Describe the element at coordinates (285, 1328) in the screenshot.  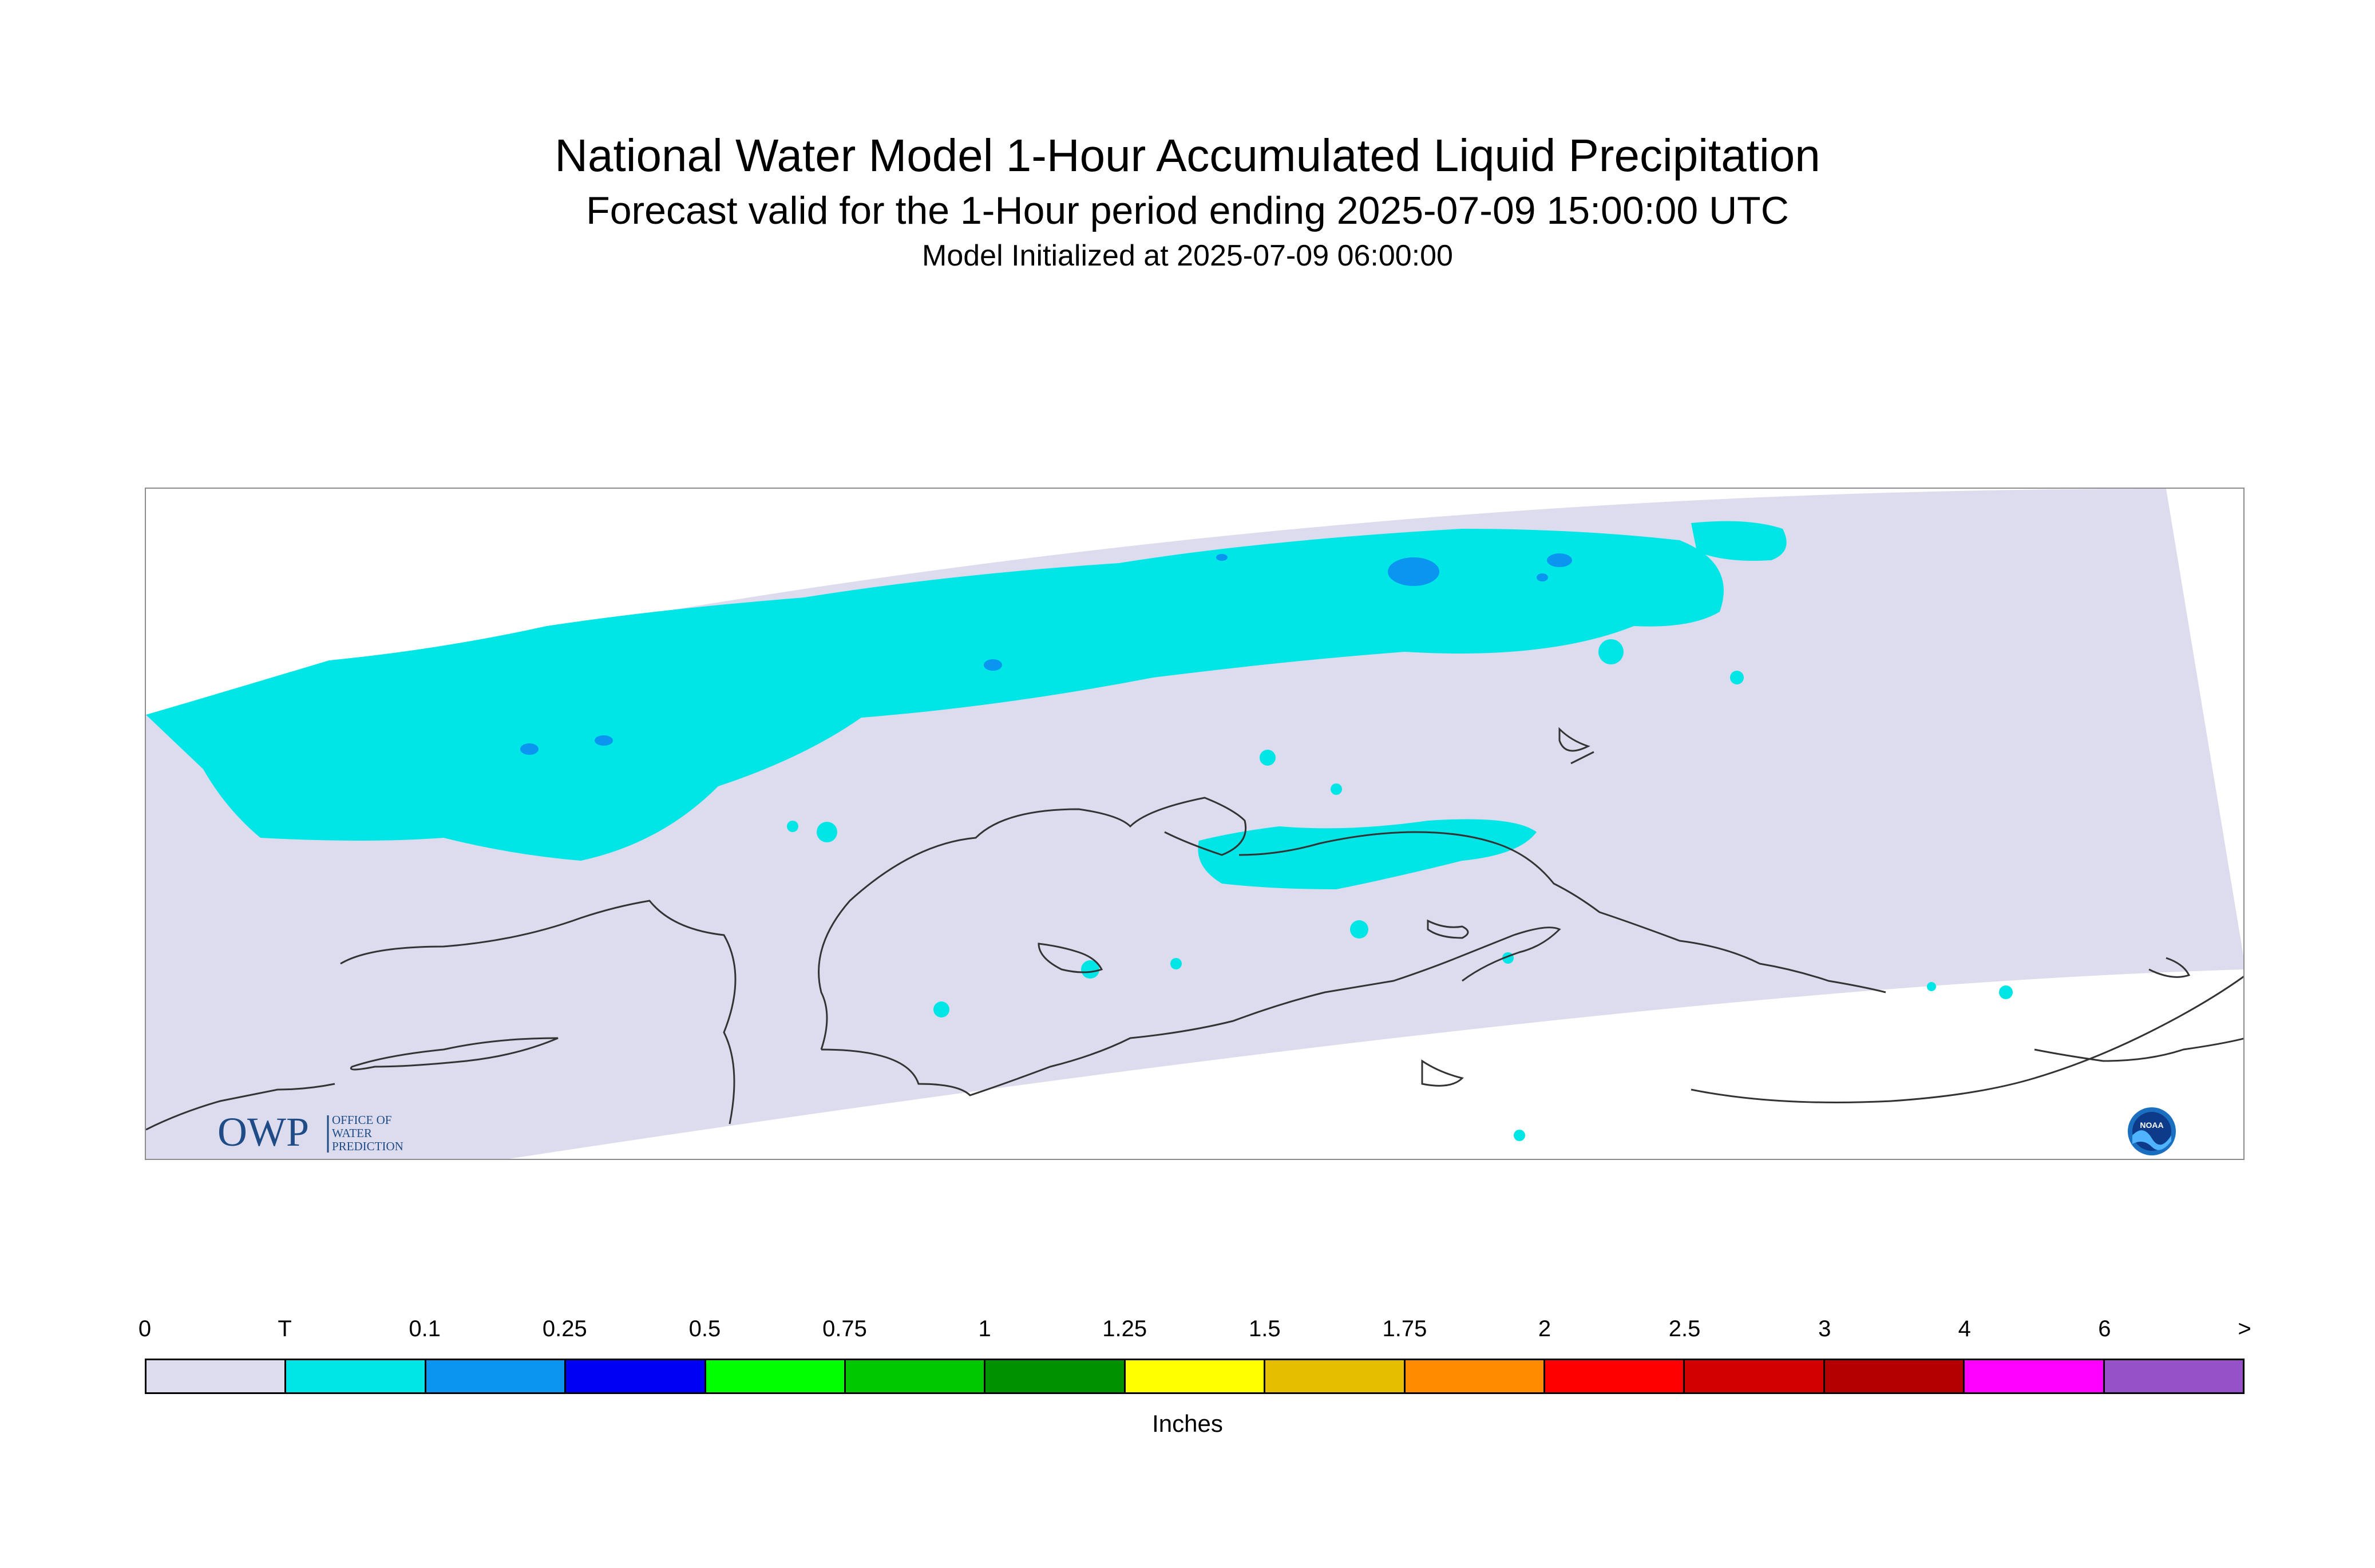
I see `legend-tick-label: T` at that location.